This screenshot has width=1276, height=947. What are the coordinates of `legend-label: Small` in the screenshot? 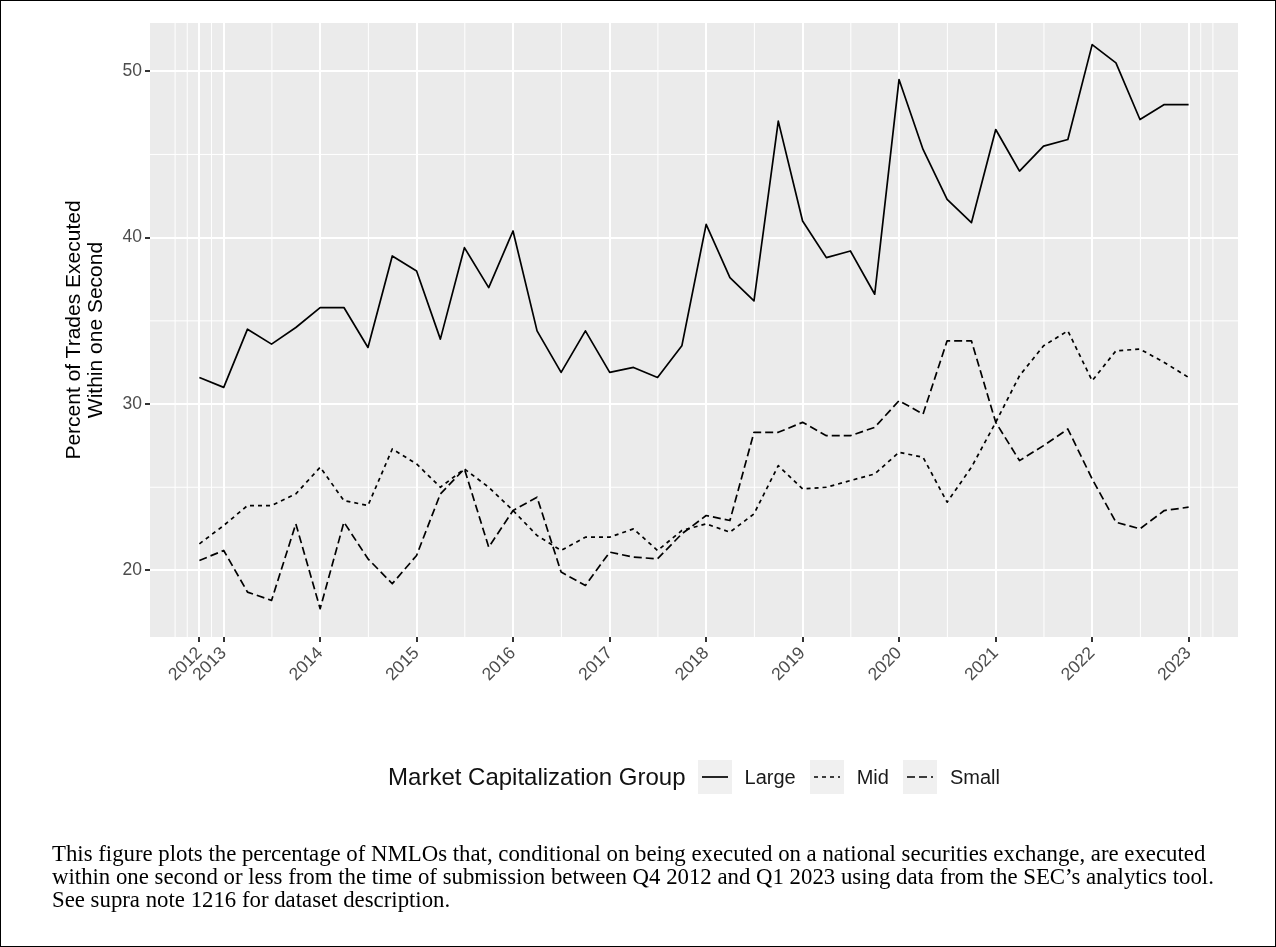 It's located at (974, 777).